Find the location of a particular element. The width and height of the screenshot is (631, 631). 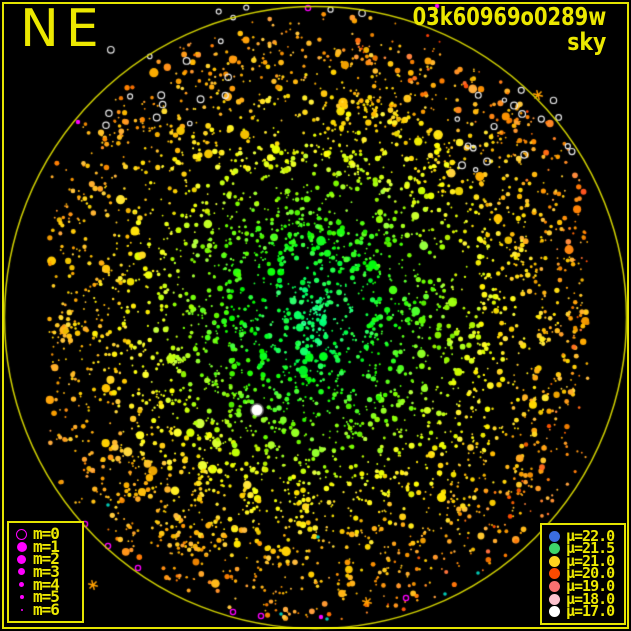

legend-label: μ=19.0 is located at coordinates (590, 586).